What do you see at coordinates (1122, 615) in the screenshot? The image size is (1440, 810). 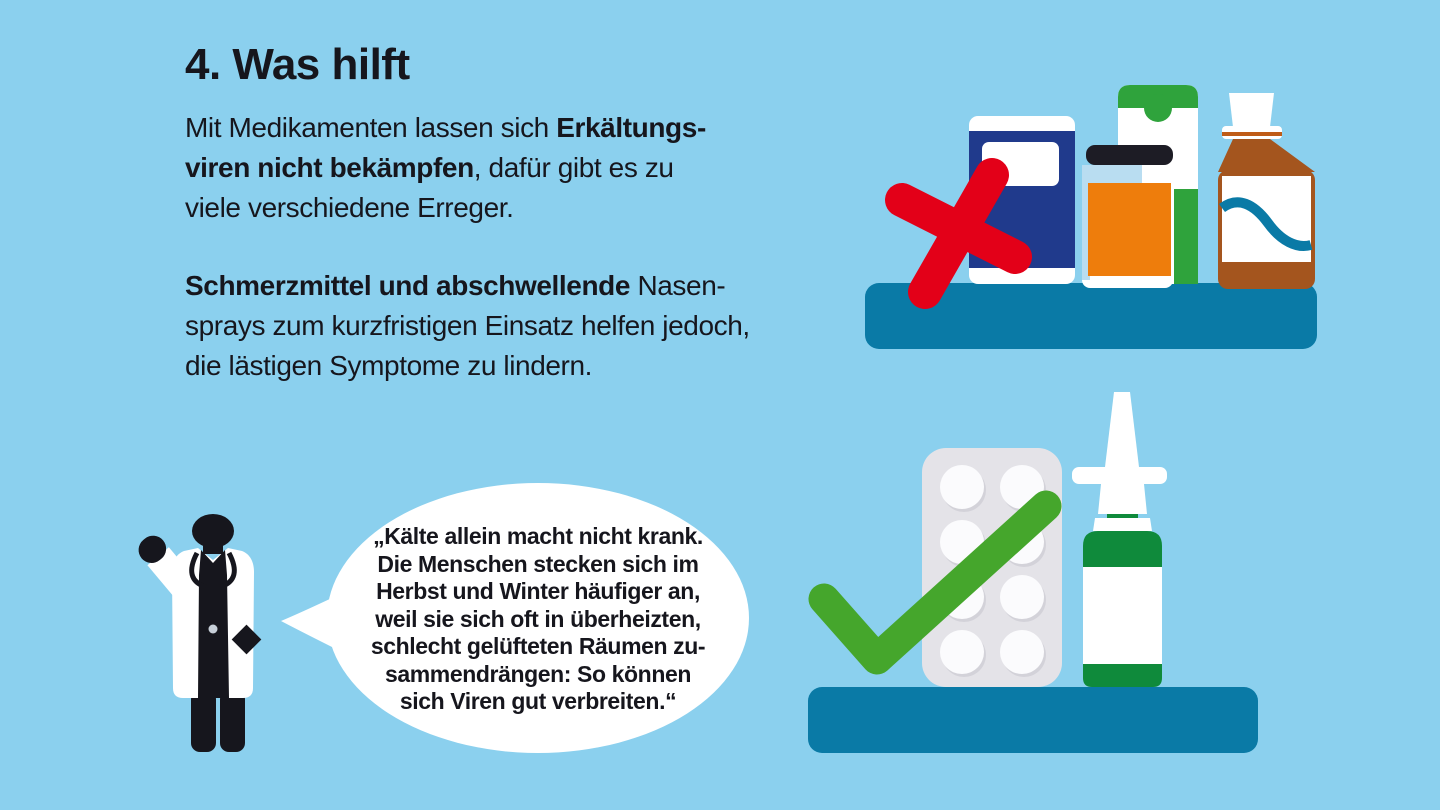 I see `spray-label` at bounding box center [1122, 615].